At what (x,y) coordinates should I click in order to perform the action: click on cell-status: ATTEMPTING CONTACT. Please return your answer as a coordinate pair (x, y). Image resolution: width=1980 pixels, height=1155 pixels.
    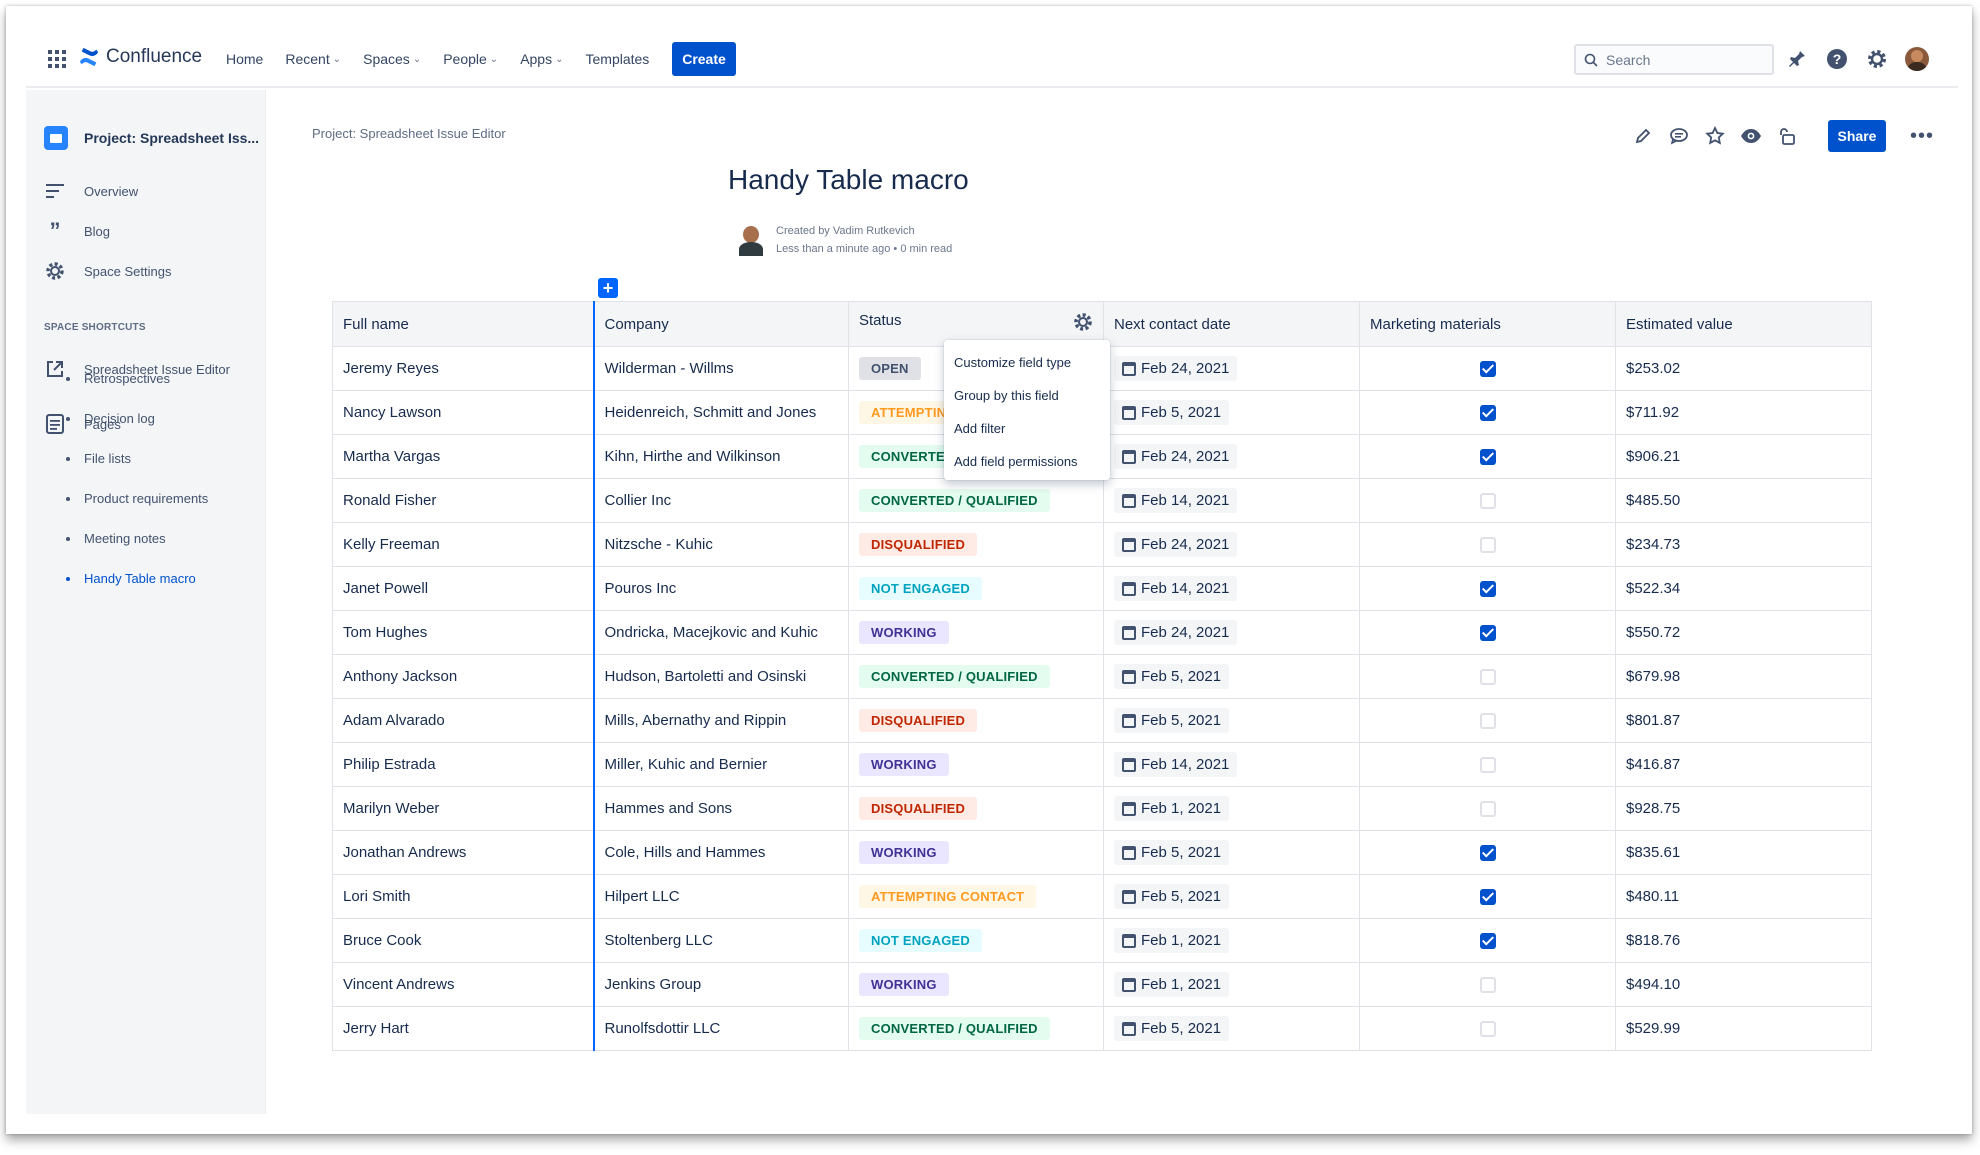
    Looking at the image, I should click on (976, 896).